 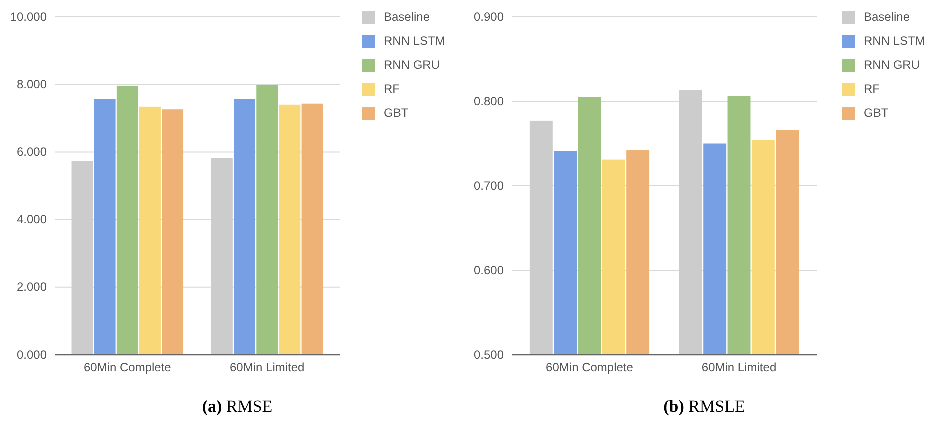 What do you see at coordinates (489, 101) in the screenshot?
I see `y-tick-label: 0.800` at bounding box center [489, 101].